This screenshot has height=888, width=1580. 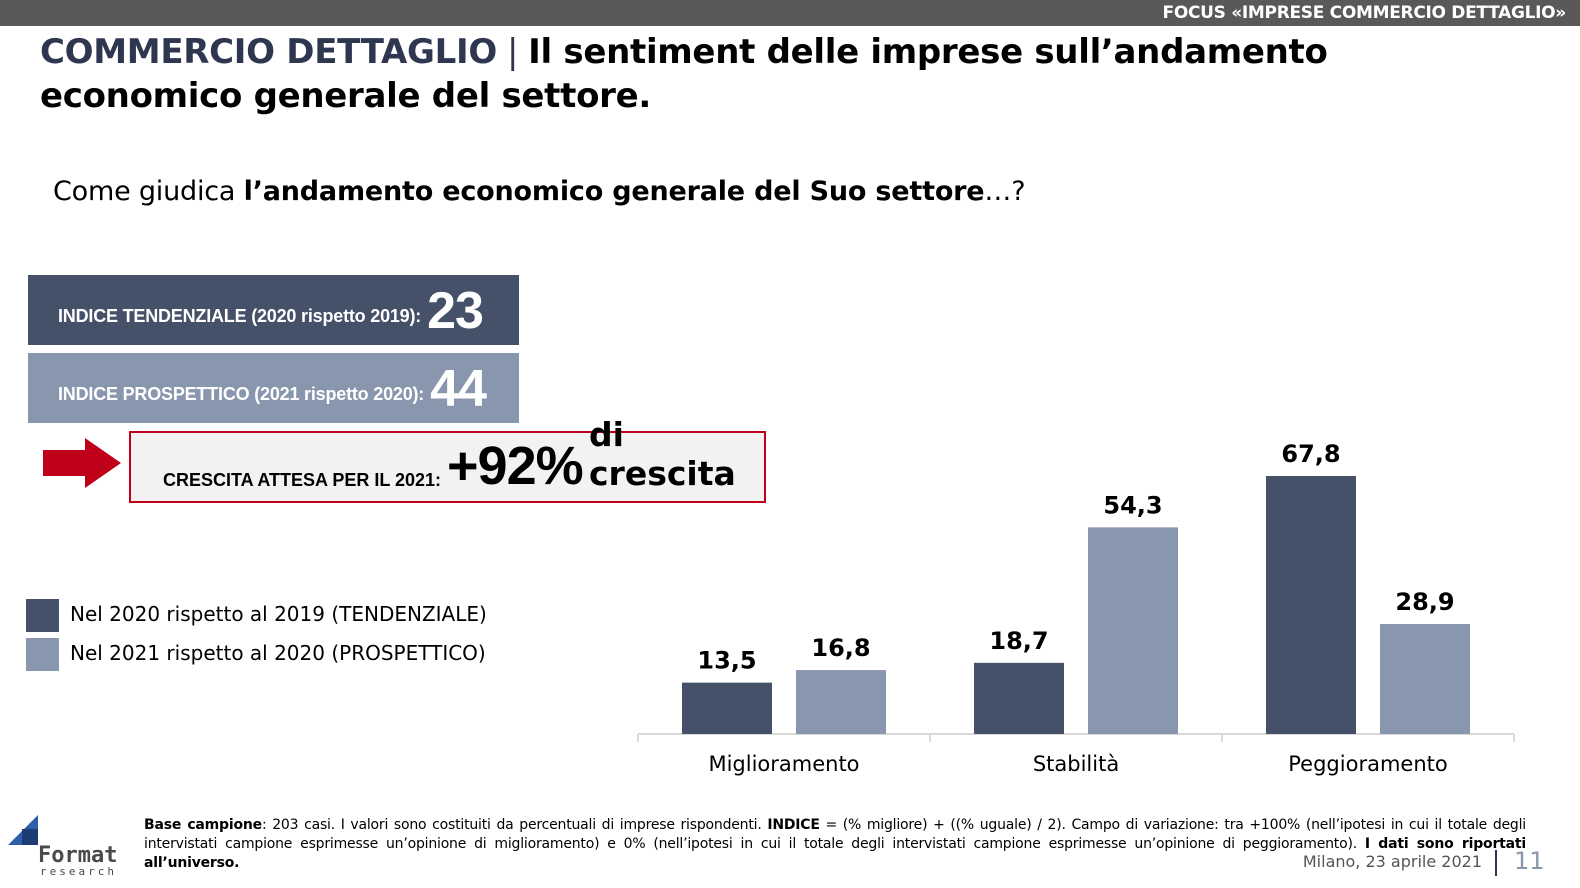 What do you see at coordinates (1424, 602) in the screenshot?
I see `bar-value-label: 28,9` at bounding box center [1424, 602].